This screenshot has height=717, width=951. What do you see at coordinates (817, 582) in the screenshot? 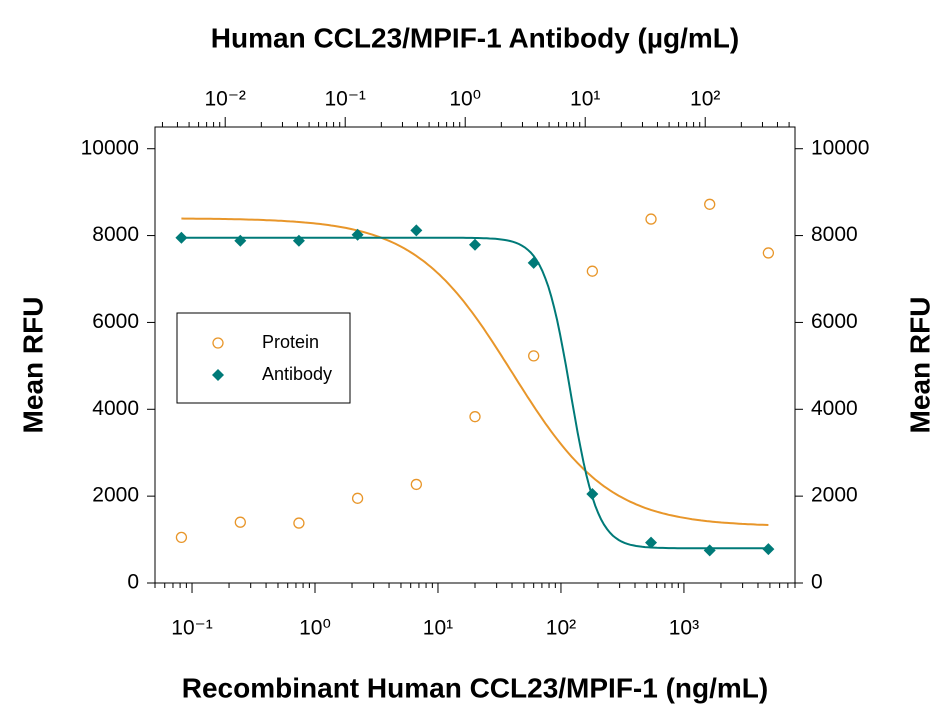
I see `y2-tick-label: 0` at bounding box center [817, 582].